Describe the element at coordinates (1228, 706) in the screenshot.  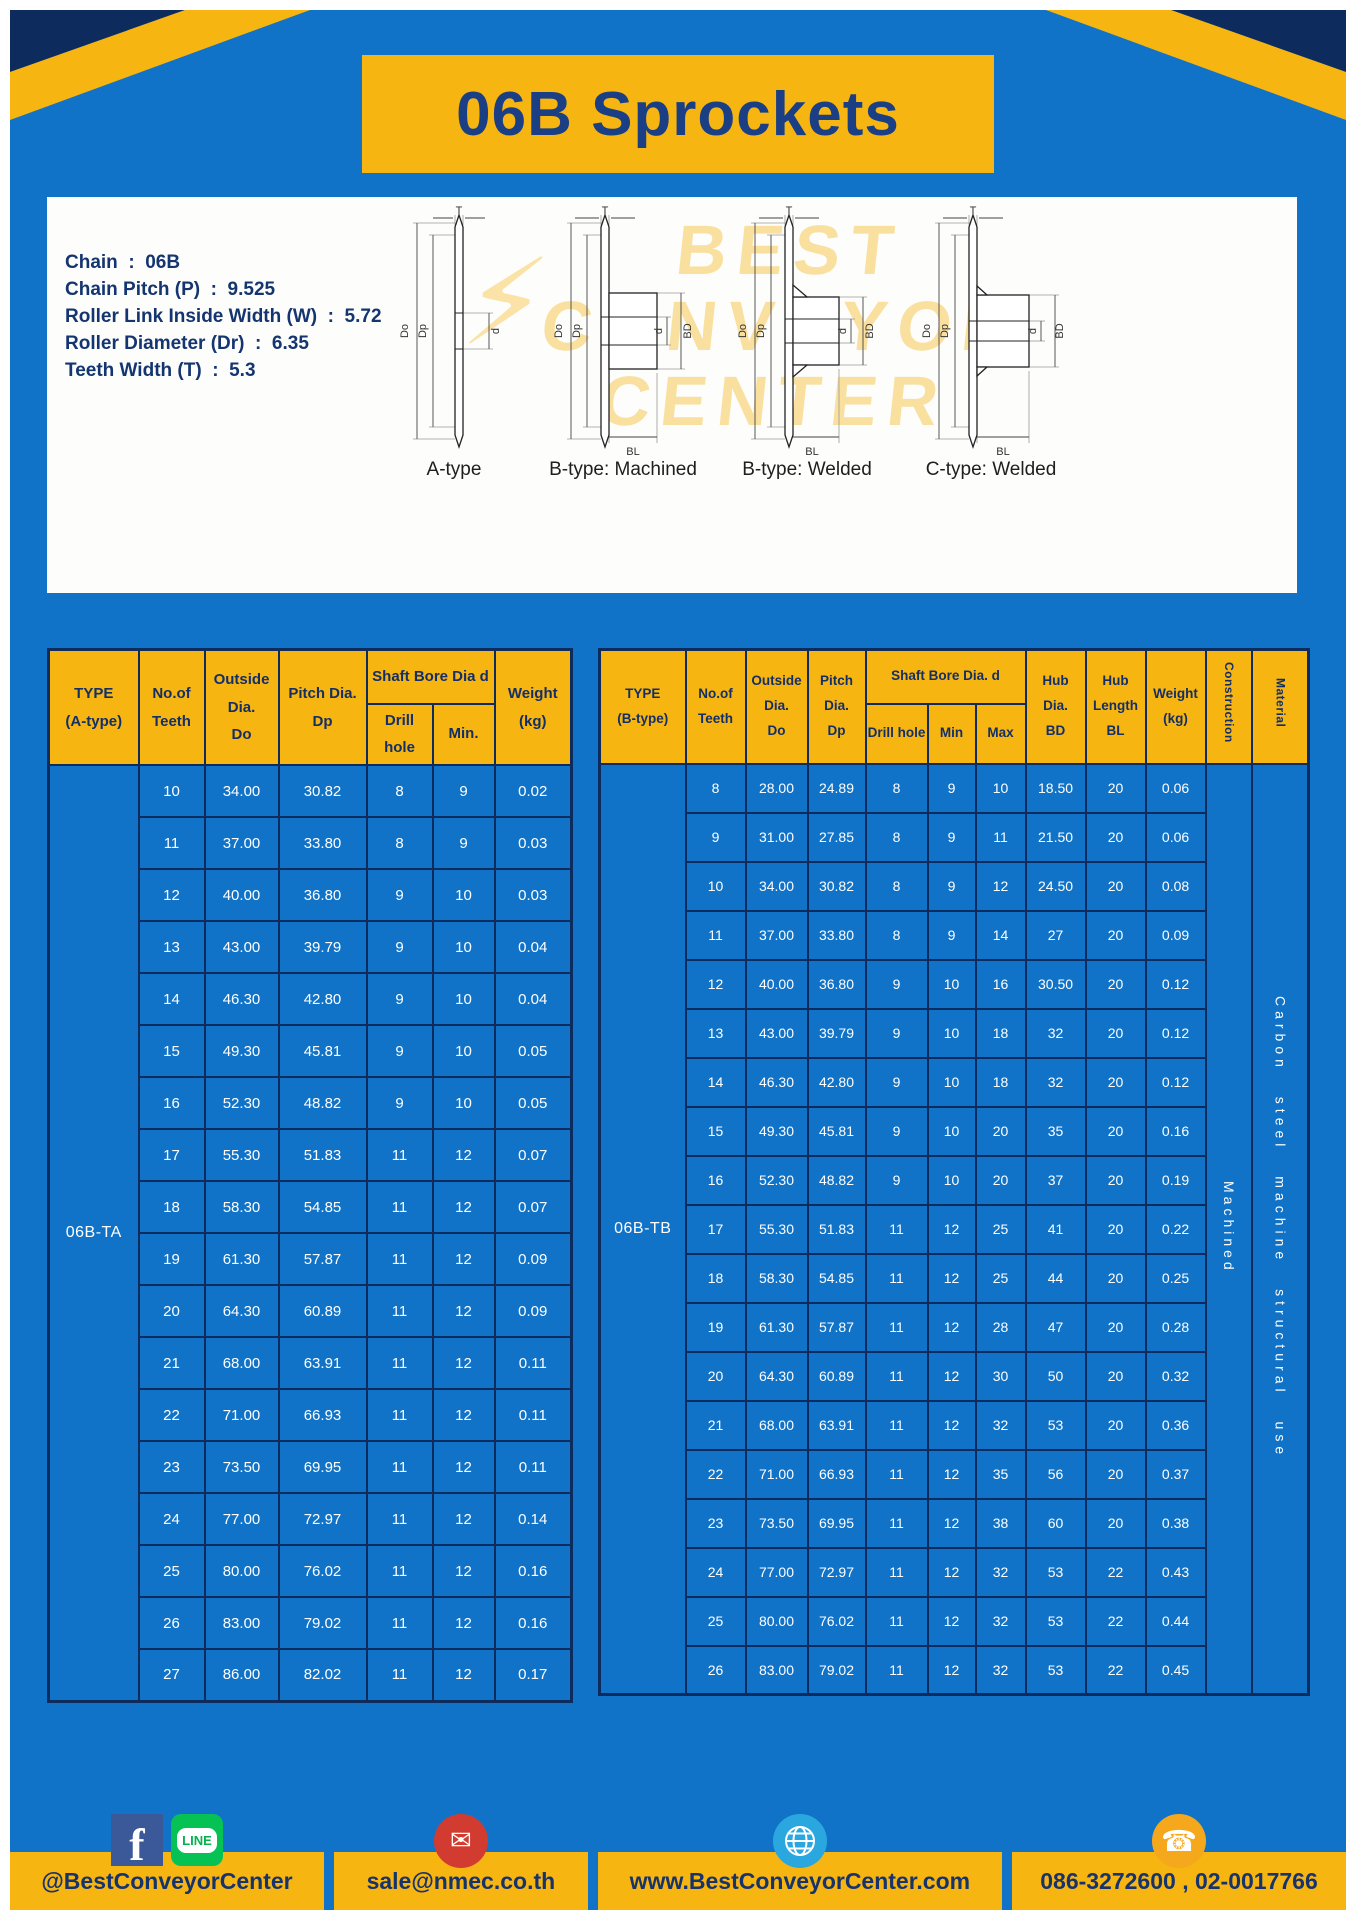
I see `header-construction: Construction` at that location.